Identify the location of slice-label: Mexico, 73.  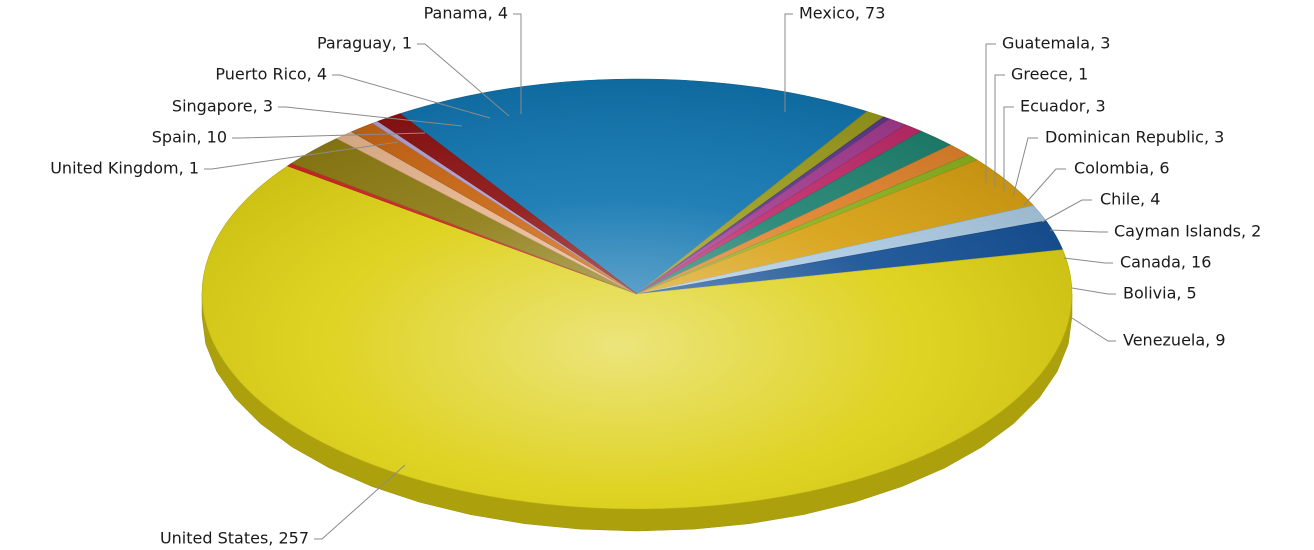
(842, 13).